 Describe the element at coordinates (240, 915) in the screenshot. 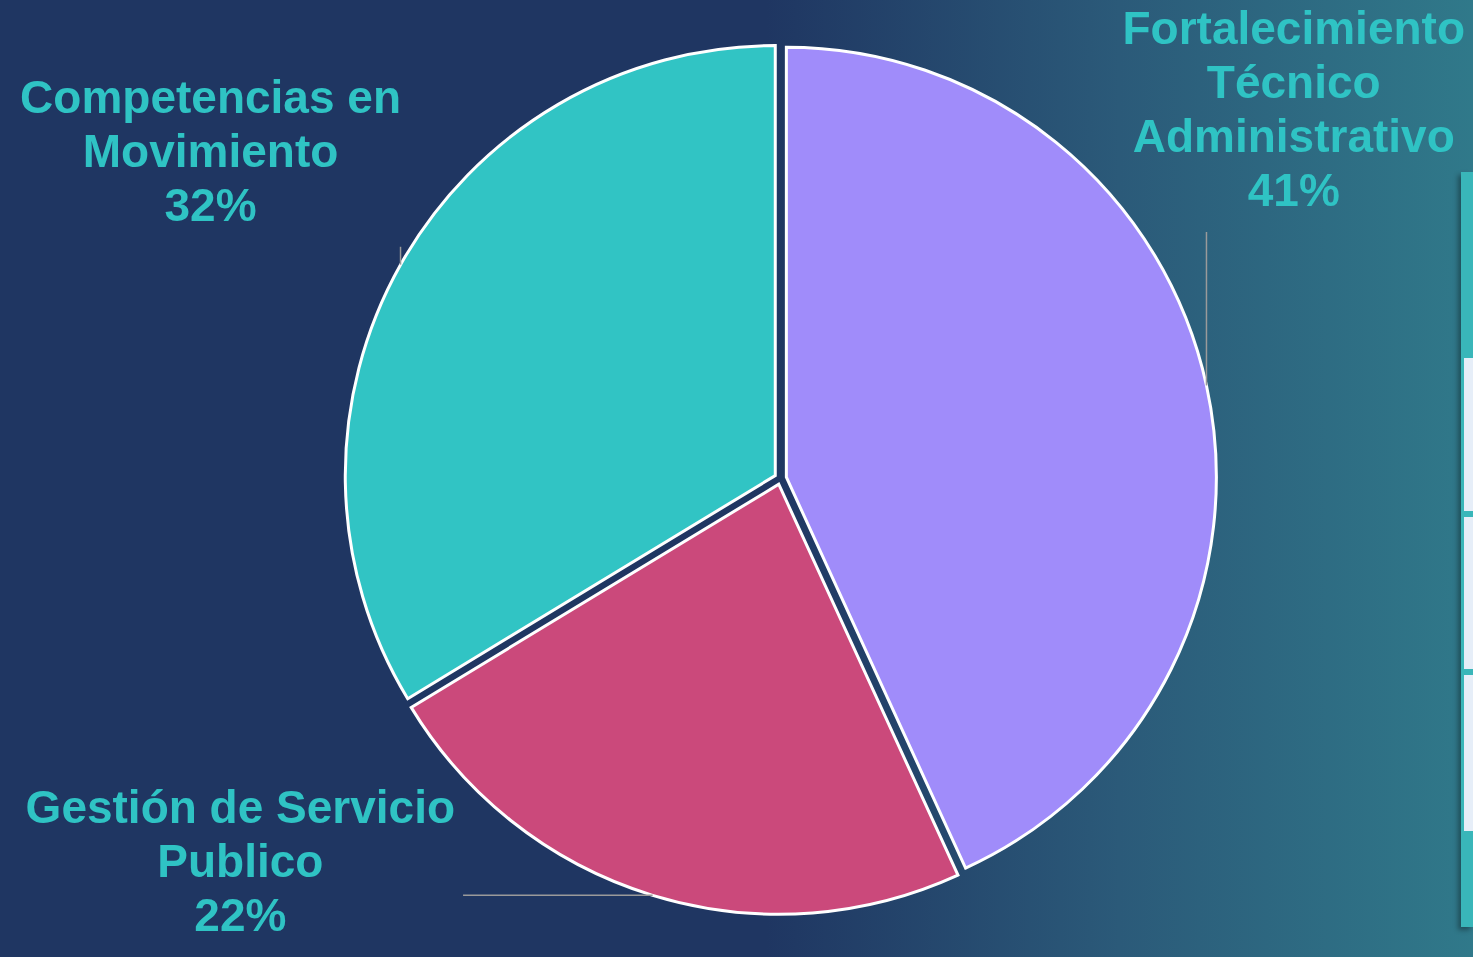

I see `data-label: 22%` at that location.